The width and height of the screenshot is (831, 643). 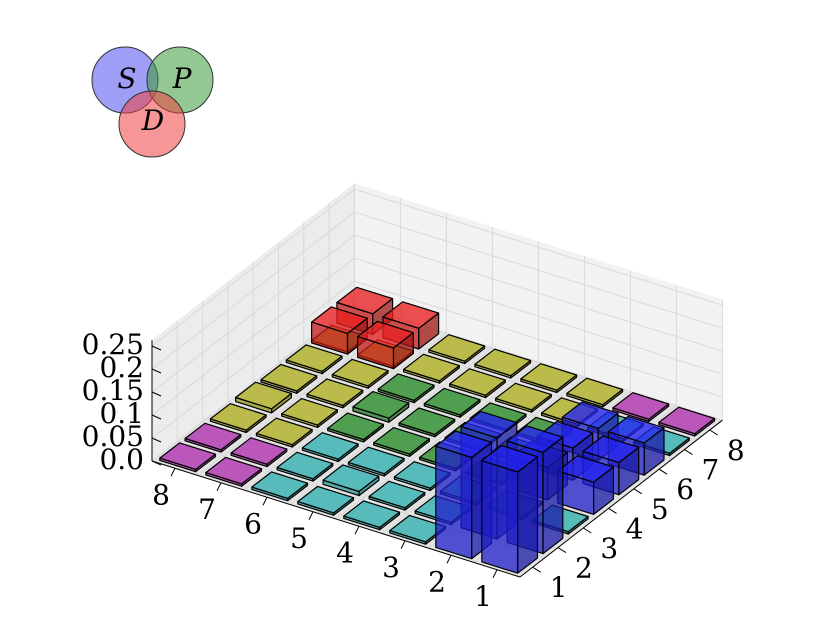 What do you see at coordinates (253, 523) in the screenshot?
I see `x-tick-label: 6` at bounding box center [253, 523].